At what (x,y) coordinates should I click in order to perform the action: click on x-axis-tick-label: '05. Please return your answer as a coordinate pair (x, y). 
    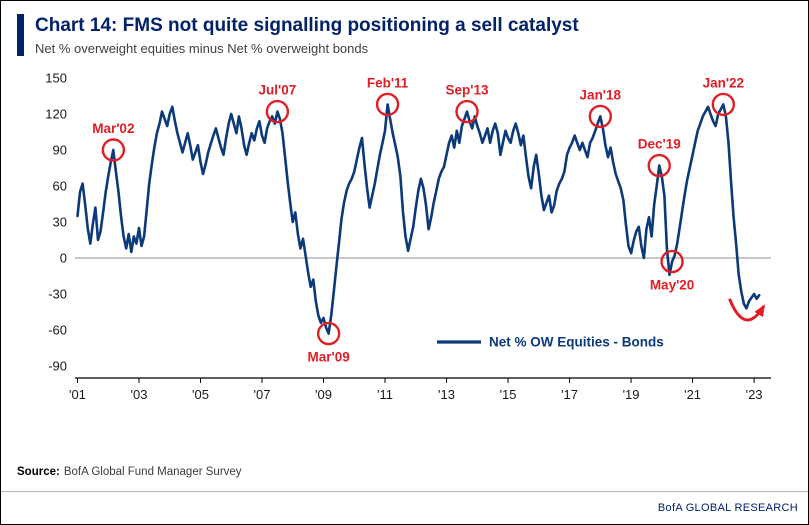
    Looking at the image, I should click on (200, 394).